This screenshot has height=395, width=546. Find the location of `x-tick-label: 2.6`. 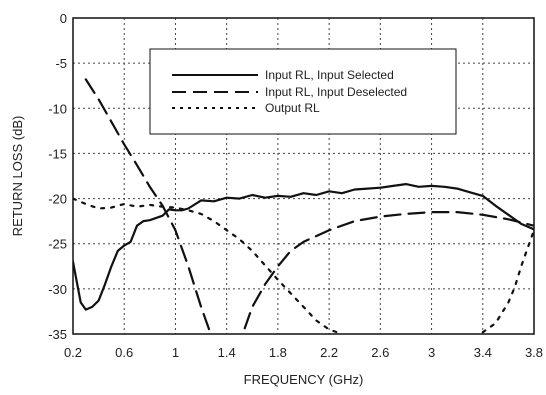

x-tick-label: 2.6 is located at coordinates (380, 352).